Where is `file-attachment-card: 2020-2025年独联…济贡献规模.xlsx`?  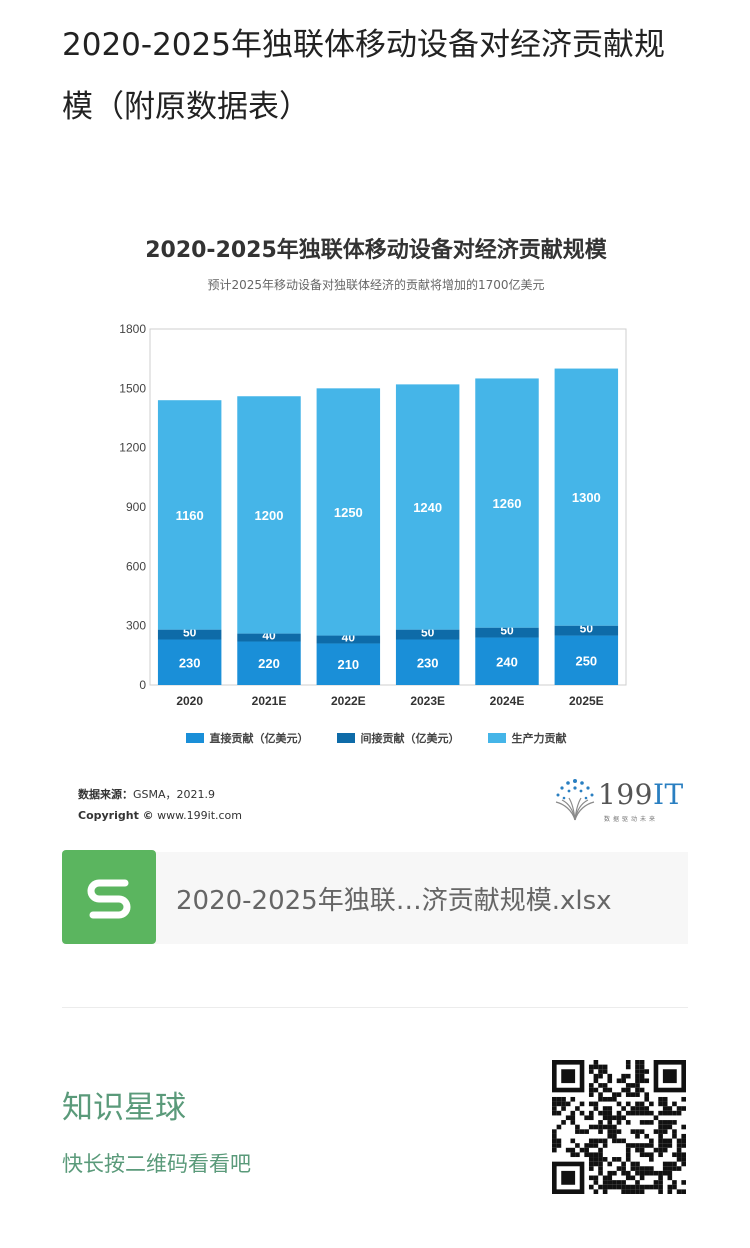 file-attachment-card: 2020-2025年独联…济贡献规模.xlsx is located at coordinates (375, 897).